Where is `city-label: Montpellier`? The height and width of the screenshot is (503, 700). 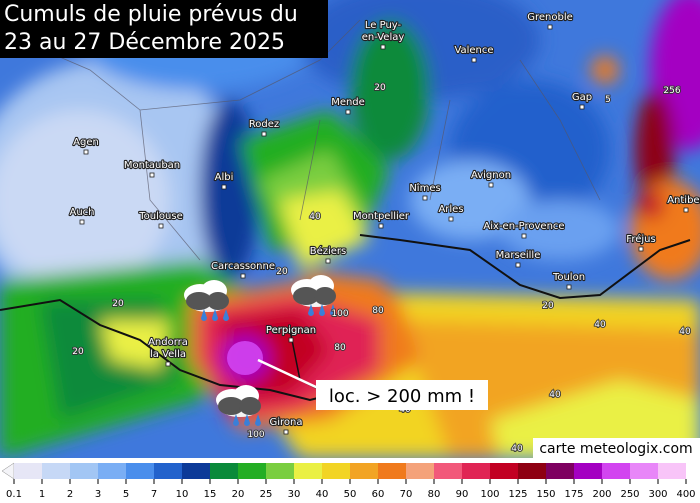
city-label: Montpellier is located at coordinates (381, 216).